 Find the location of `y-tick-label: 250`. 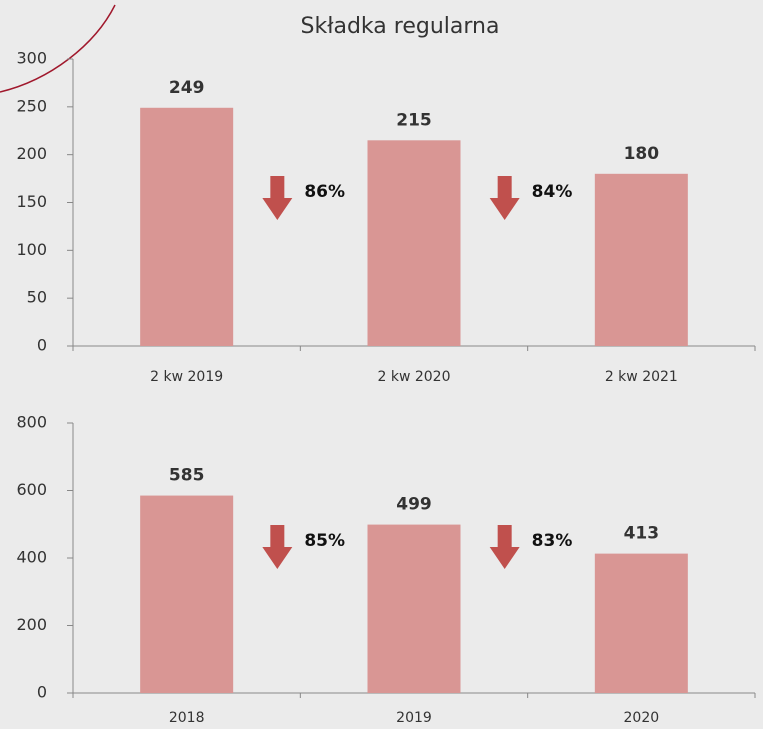

y-tick-label: 250 is located at coordinates (31, 105).